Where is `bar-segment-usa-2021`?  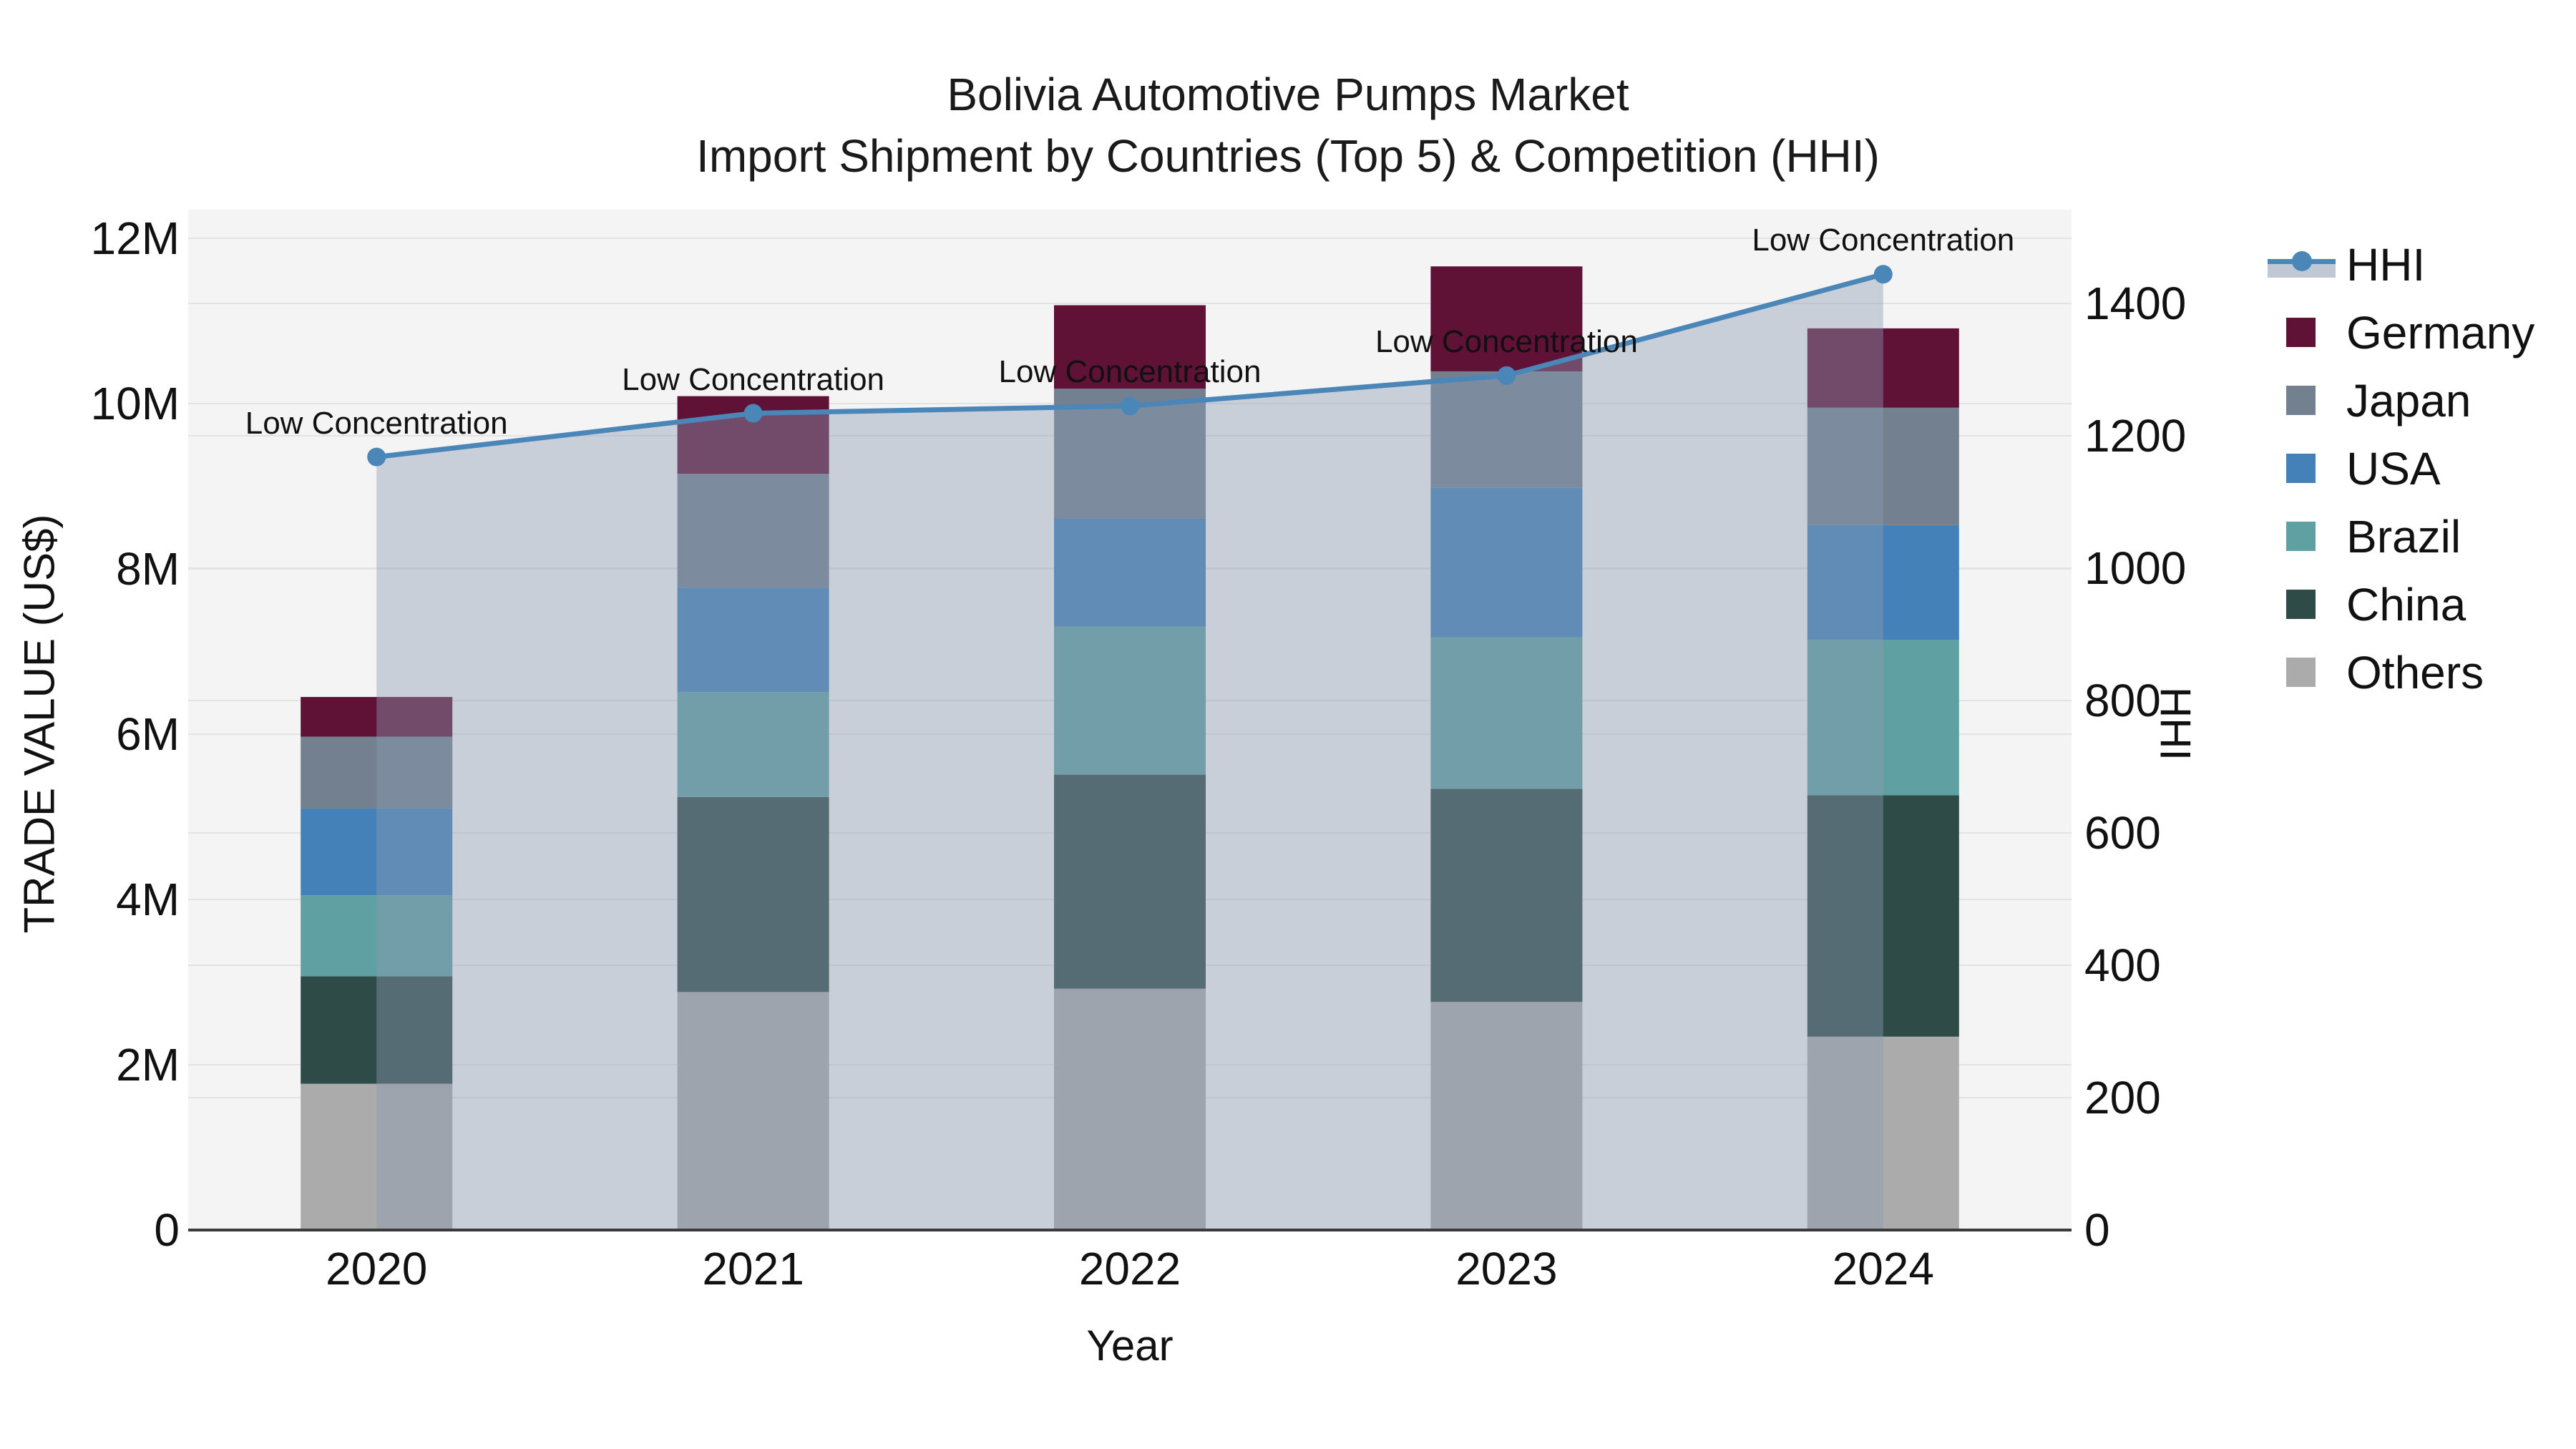
bar-segment-usa-2021 is located at coordinates (753, 640).